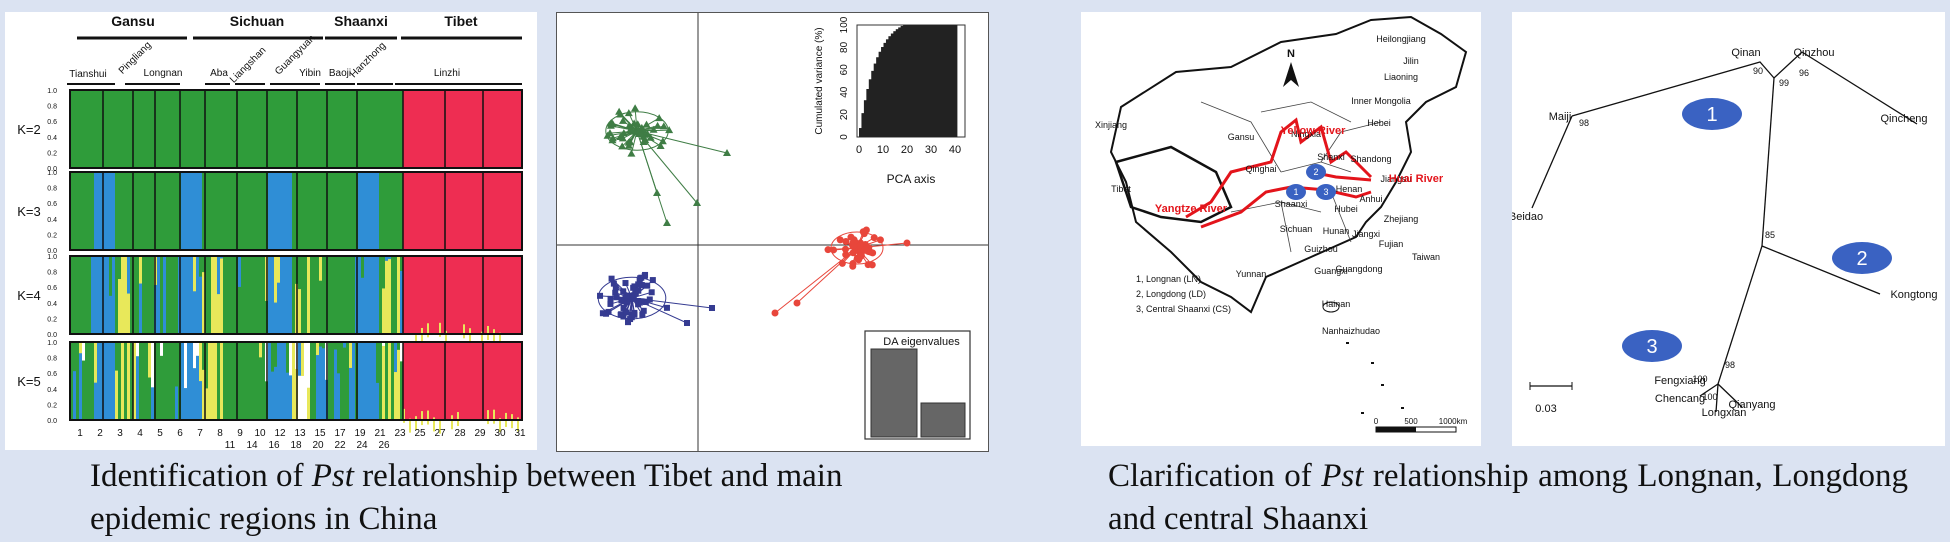  What do you see at coordinates (628, 121) in the screenshot?
I see `green-cluster-link` at bounding box center [628, 121].